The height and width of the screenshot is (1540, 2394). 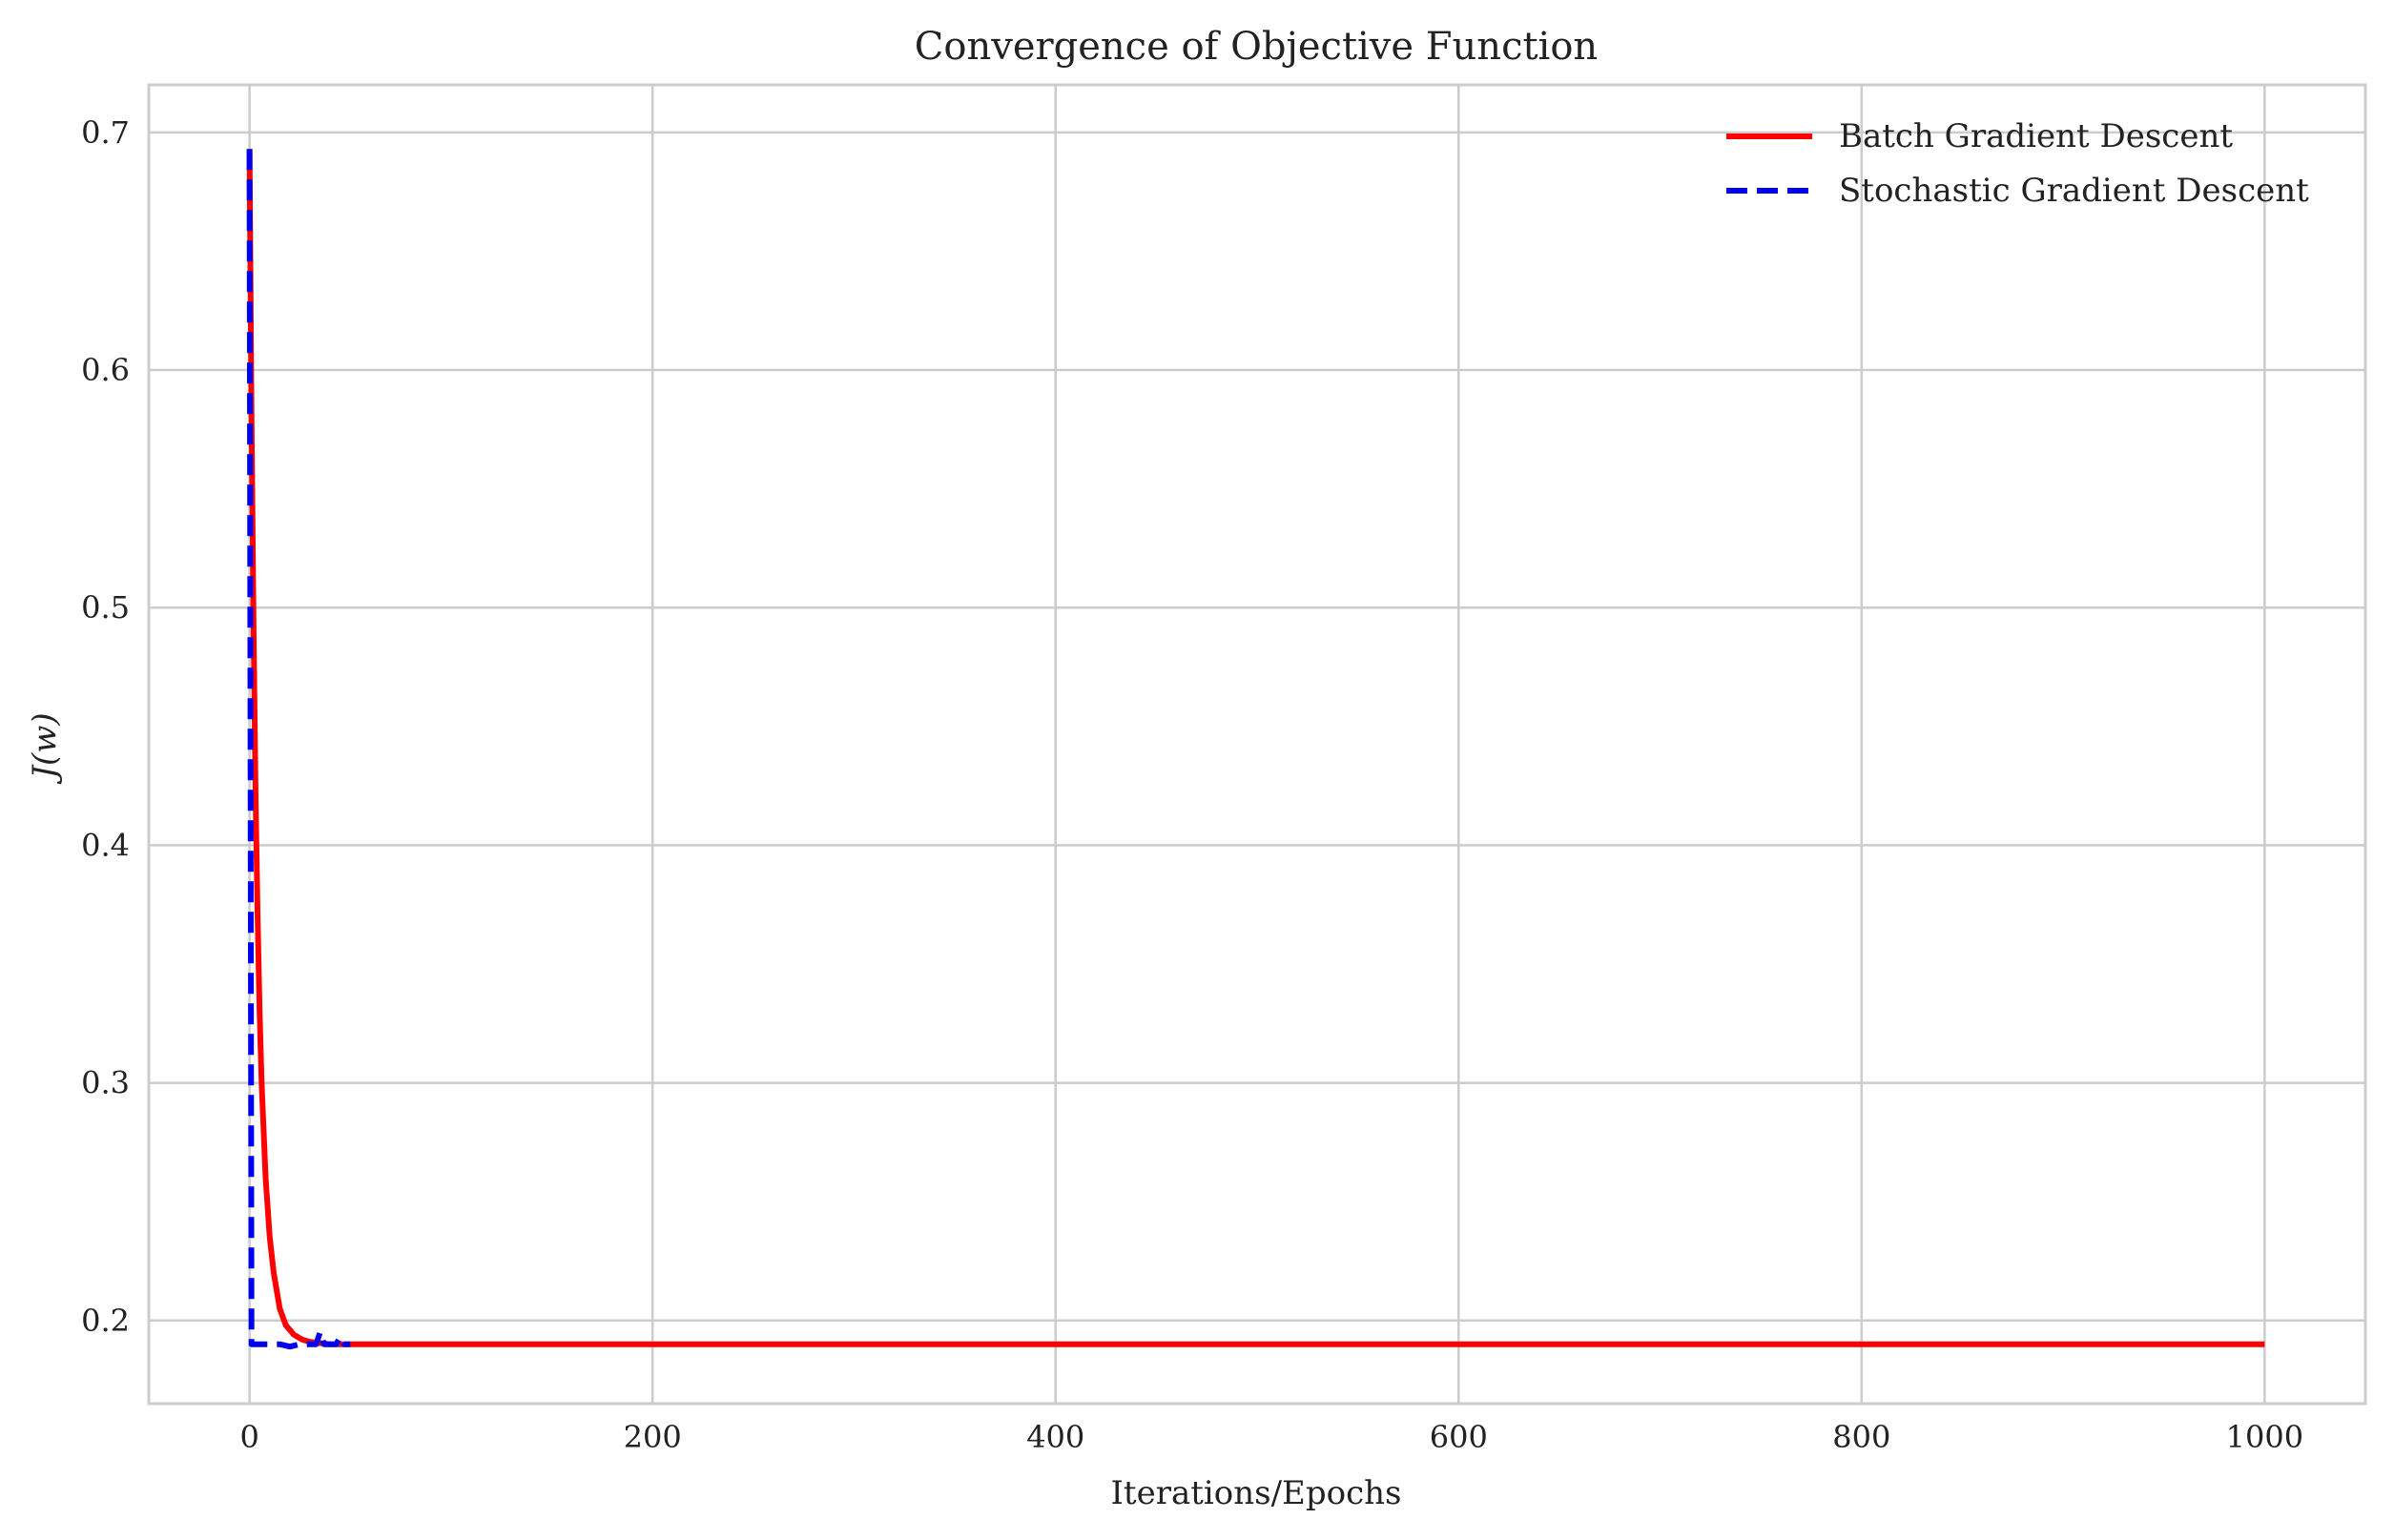 I want to click on x-tick-label: 600, so click(x=1459, y=1437).